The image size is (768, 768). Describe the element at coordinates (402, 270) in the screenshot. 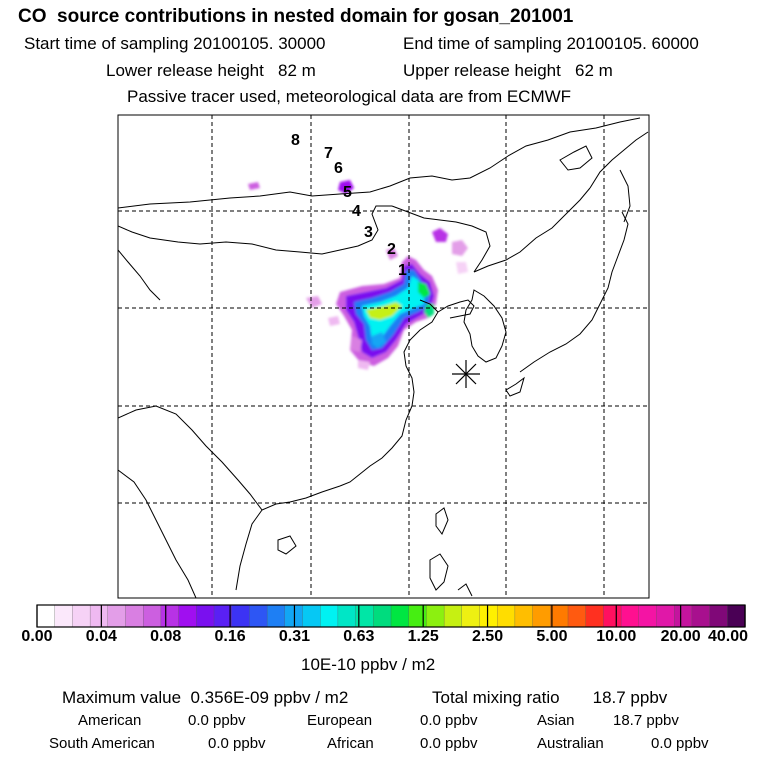

I see `trajectory-label-1: 1` at that location.